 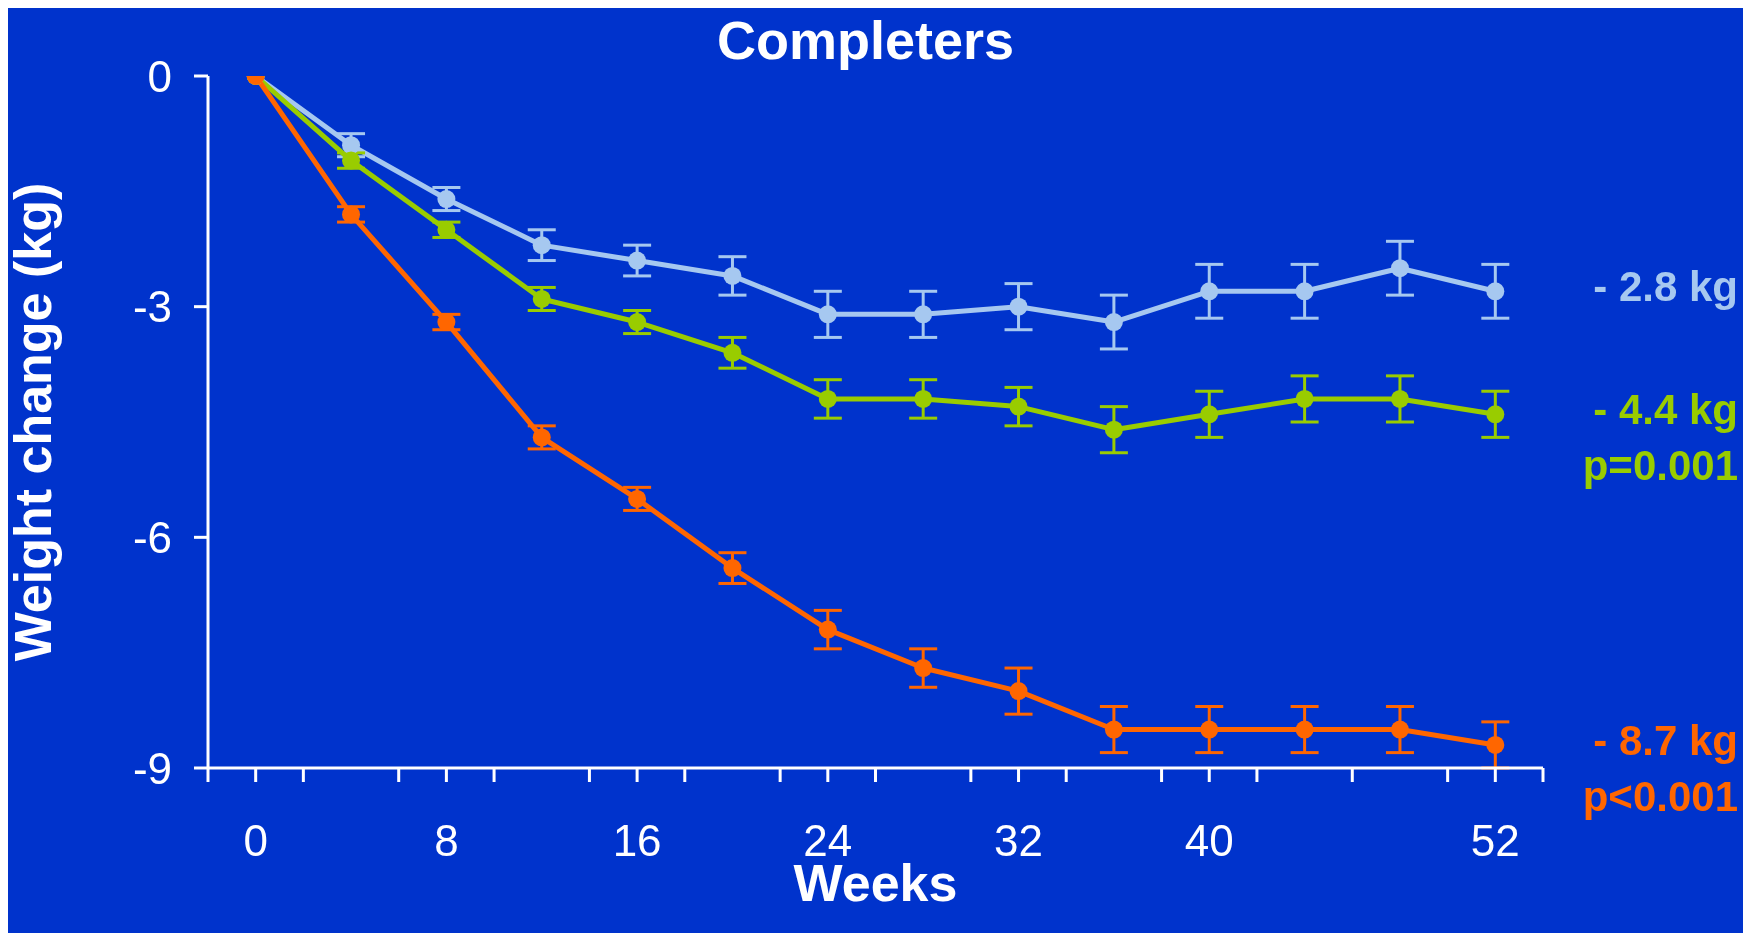 I want to click on x-tick-label: 32, so click(x=1019, y=840).